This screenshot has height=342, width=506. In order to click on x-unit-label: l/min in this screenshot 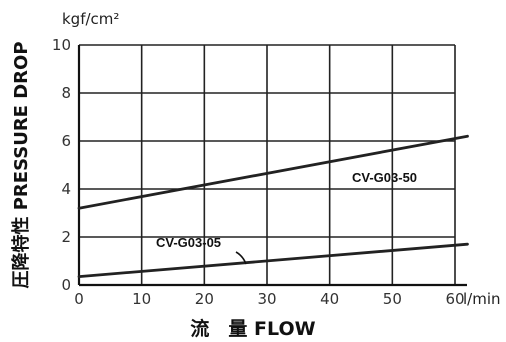, I will do `click(482, 299)`.